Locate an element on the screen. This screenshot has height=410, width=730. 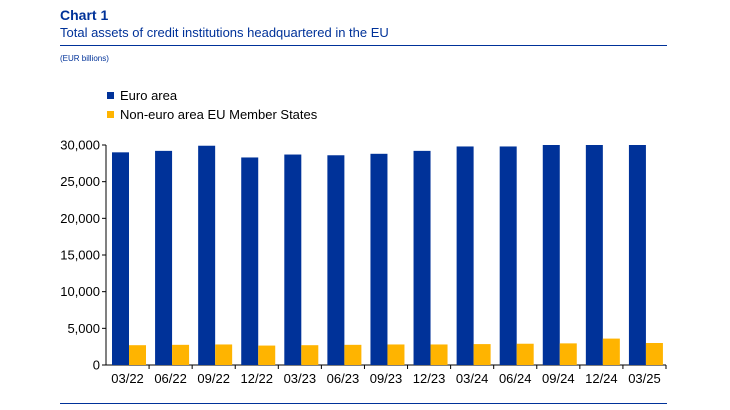
top-divider is located at coordinates (363, 45).